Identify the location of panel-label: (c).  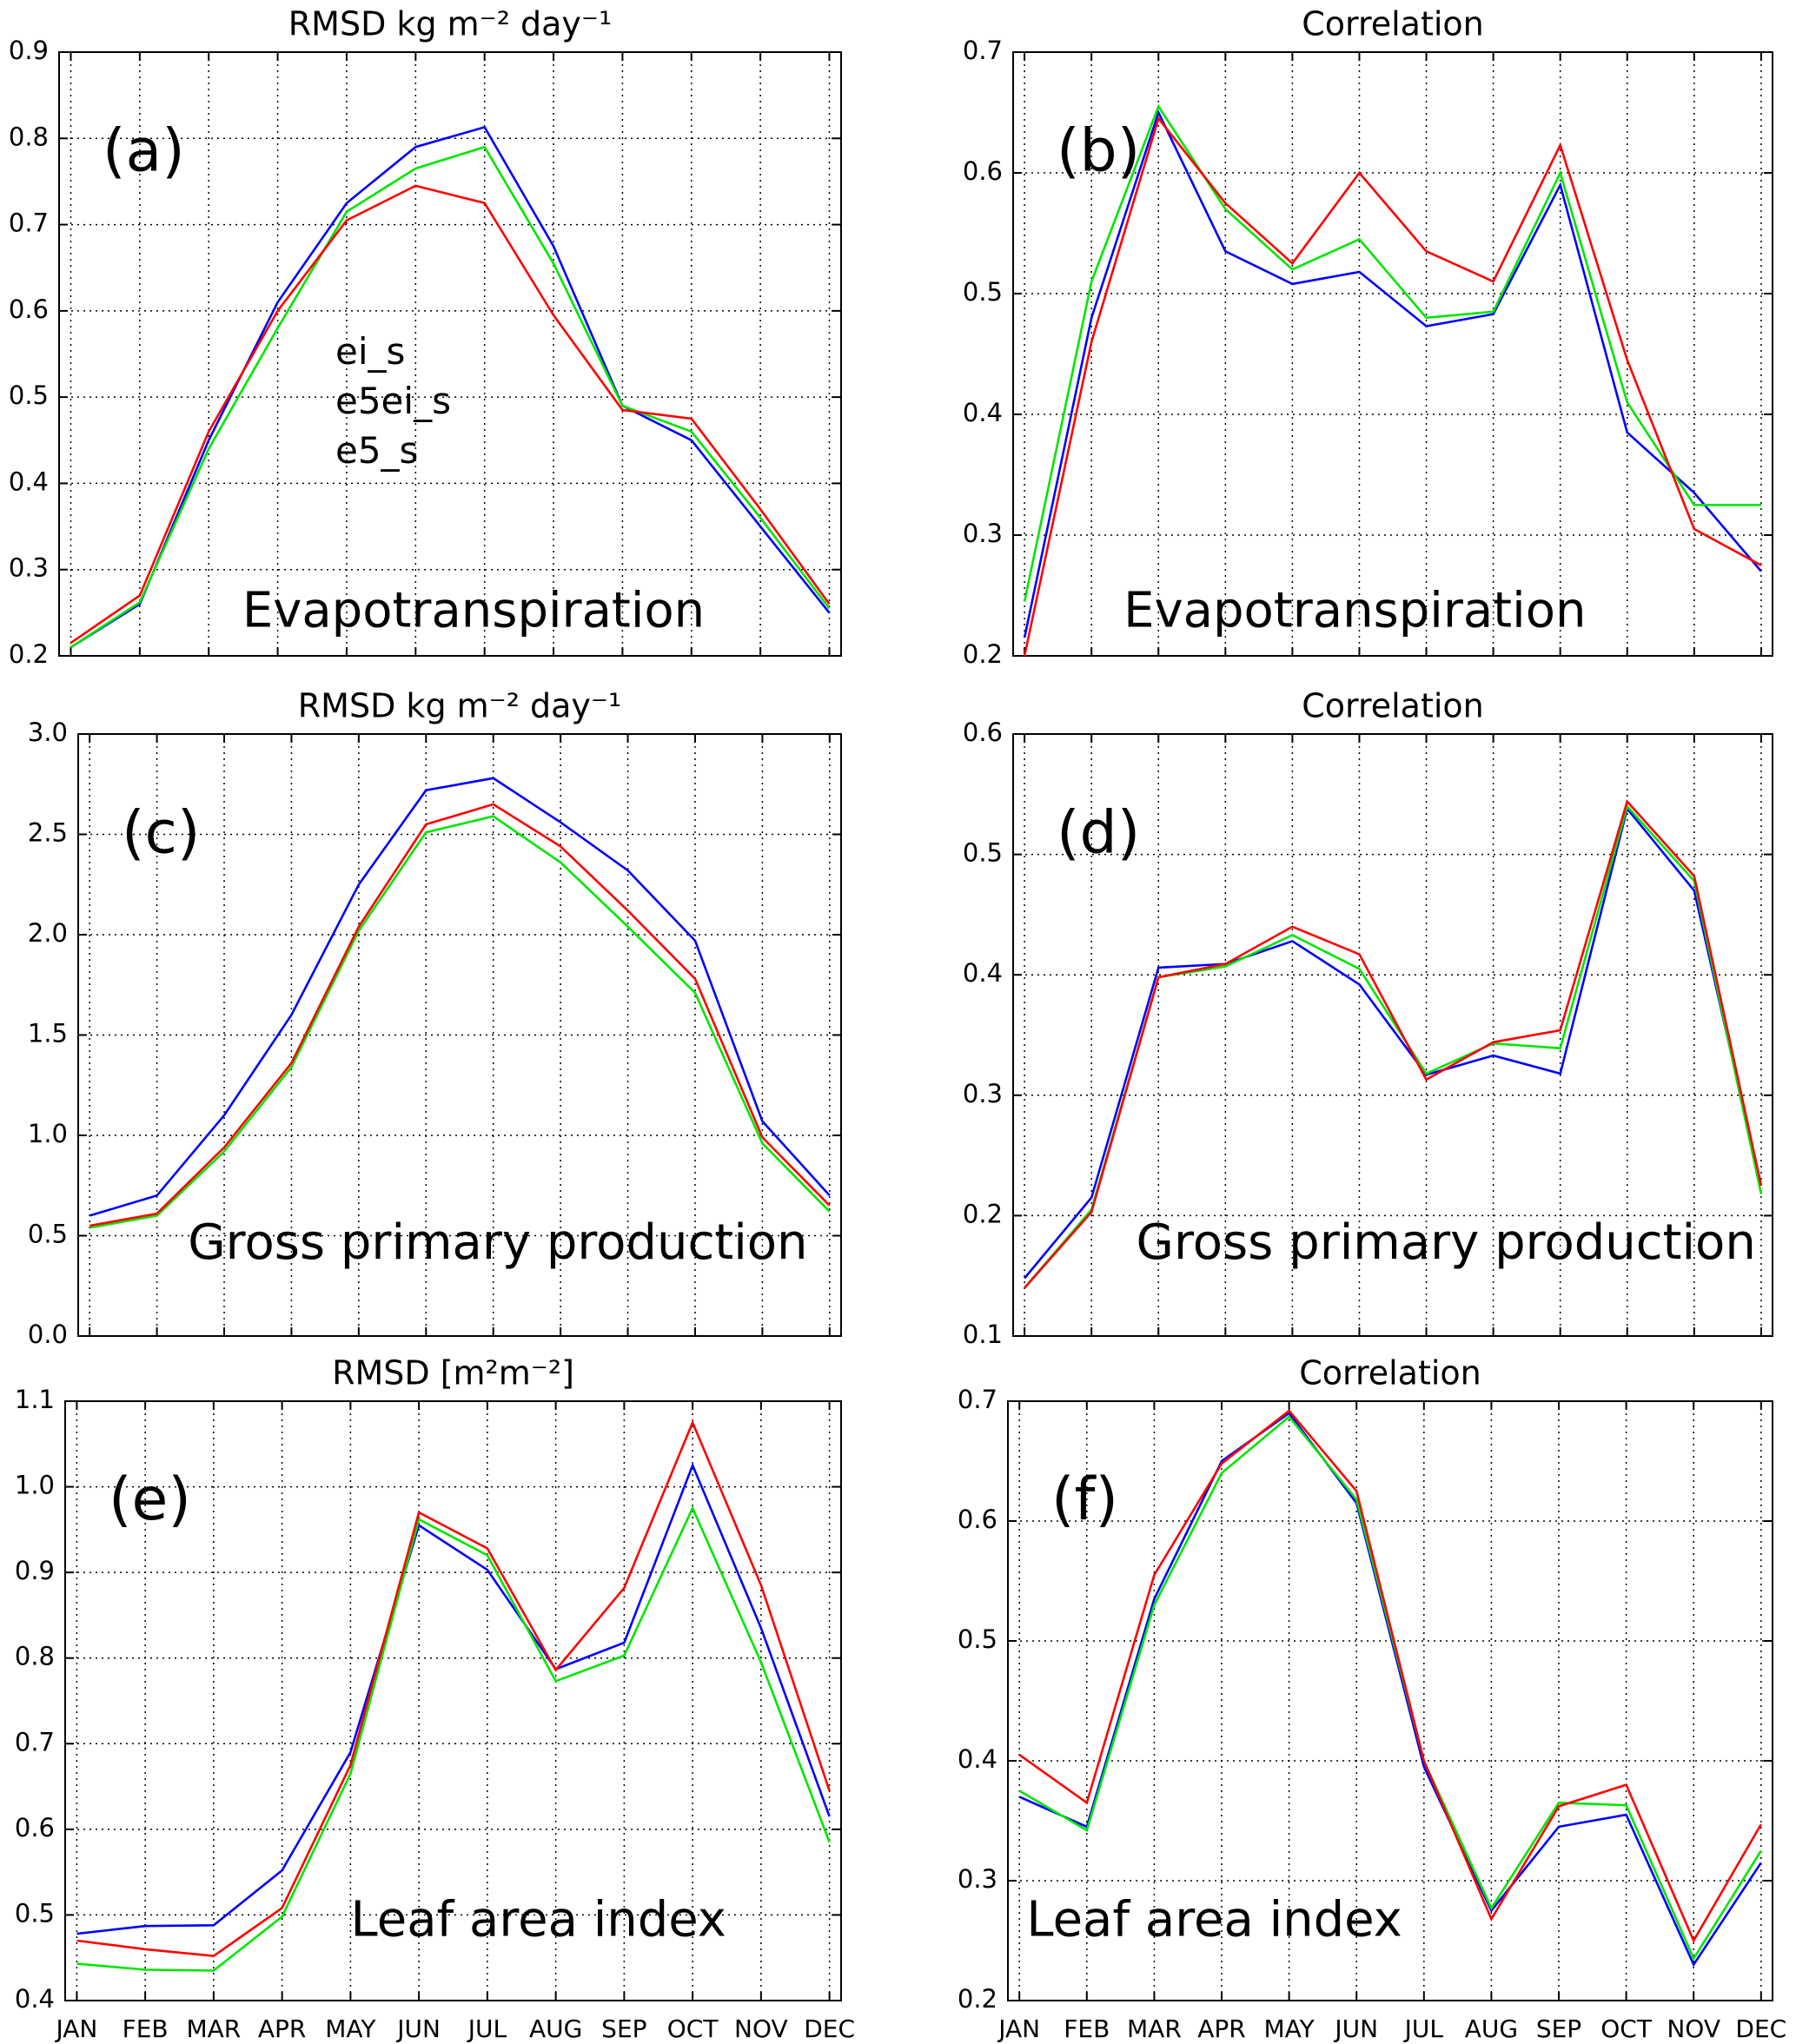
(161, 832).